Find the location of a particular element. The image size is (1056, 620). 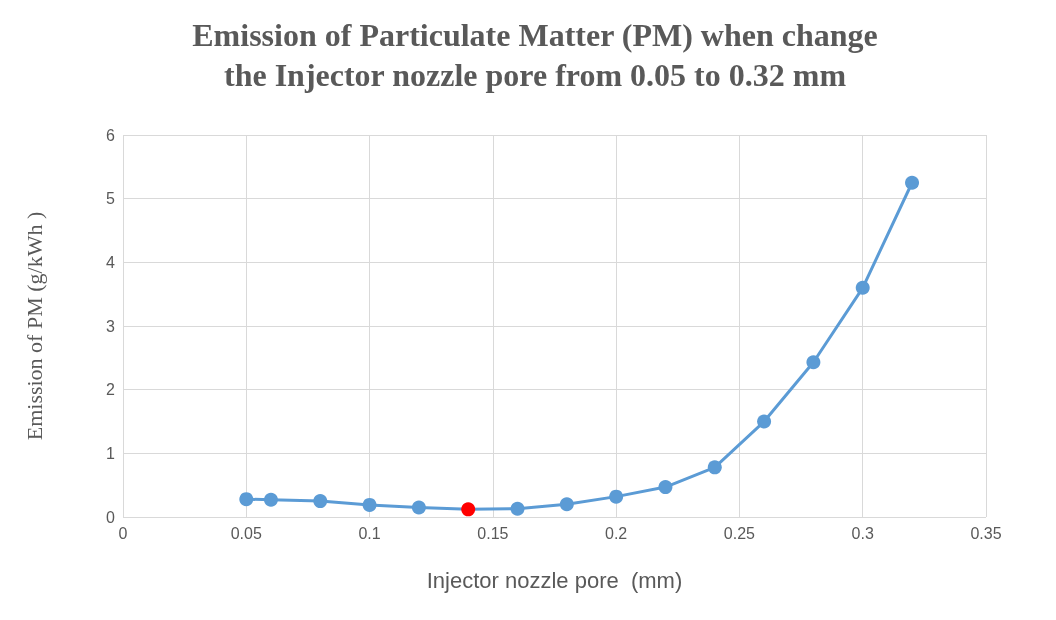

y-tick-label: 1 is located at coordinates (111, 453).